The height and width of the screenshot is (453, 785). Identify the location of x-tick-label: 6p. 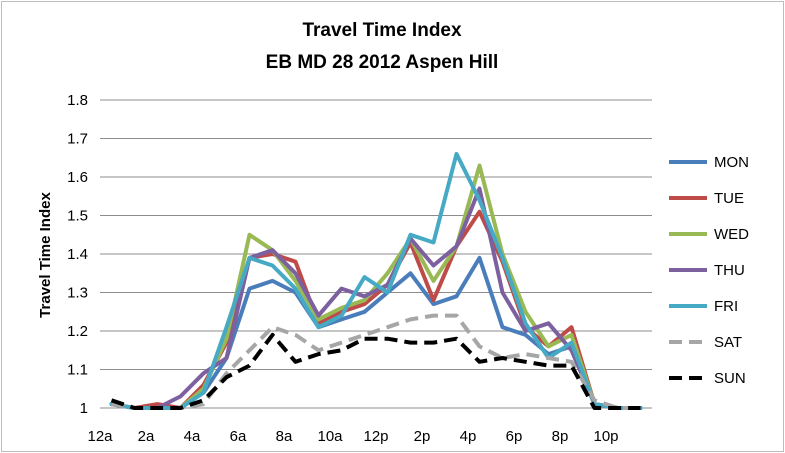
(514, 436).